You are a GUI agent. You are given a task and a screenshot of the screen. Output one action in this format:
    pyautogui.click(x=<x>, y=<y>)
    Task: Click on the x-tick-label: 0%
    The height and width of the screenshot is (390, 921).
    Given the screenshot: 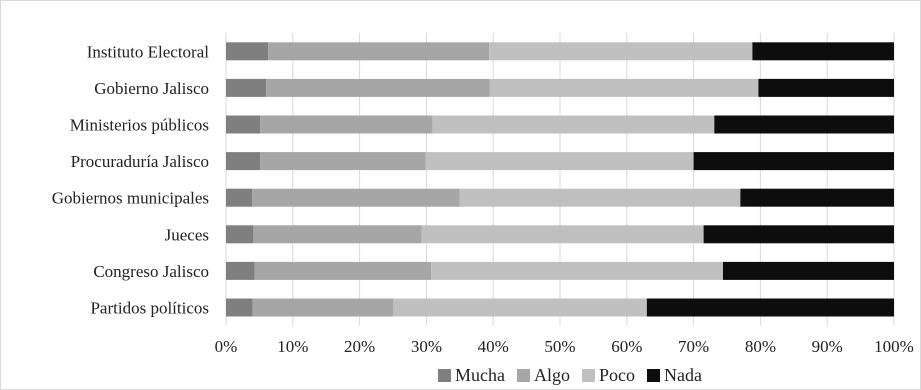 What is the action you would take?
    pyautogui.click(x=226, y=346)
    